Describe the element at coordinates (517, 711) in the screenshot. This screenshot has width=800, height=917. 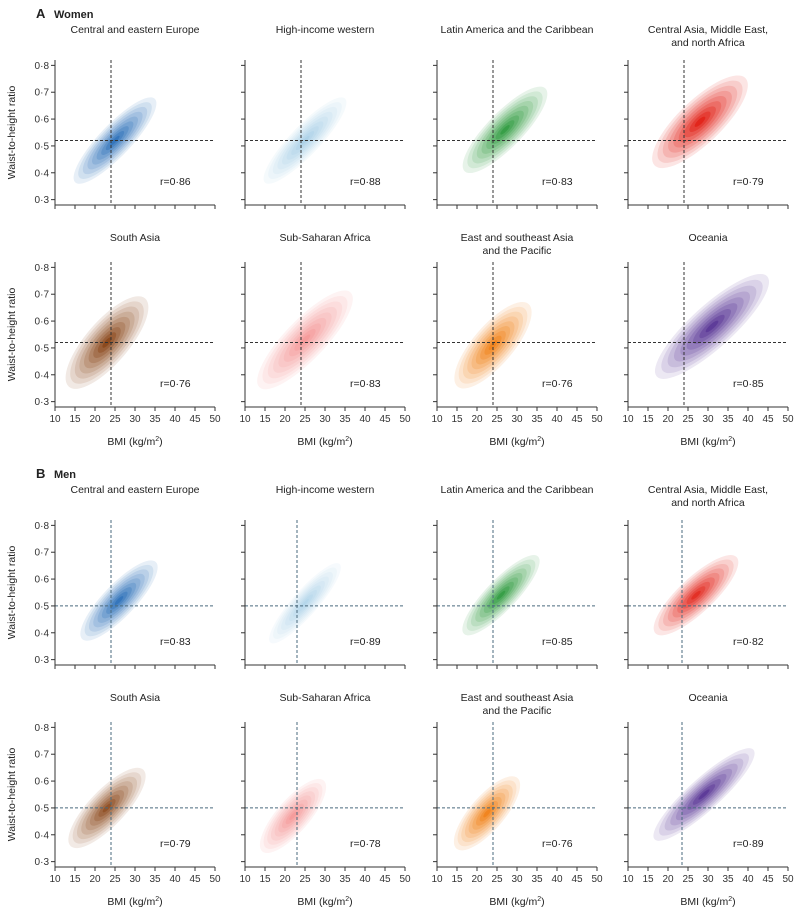
I see `panel-title: and the Pacific` at that location.